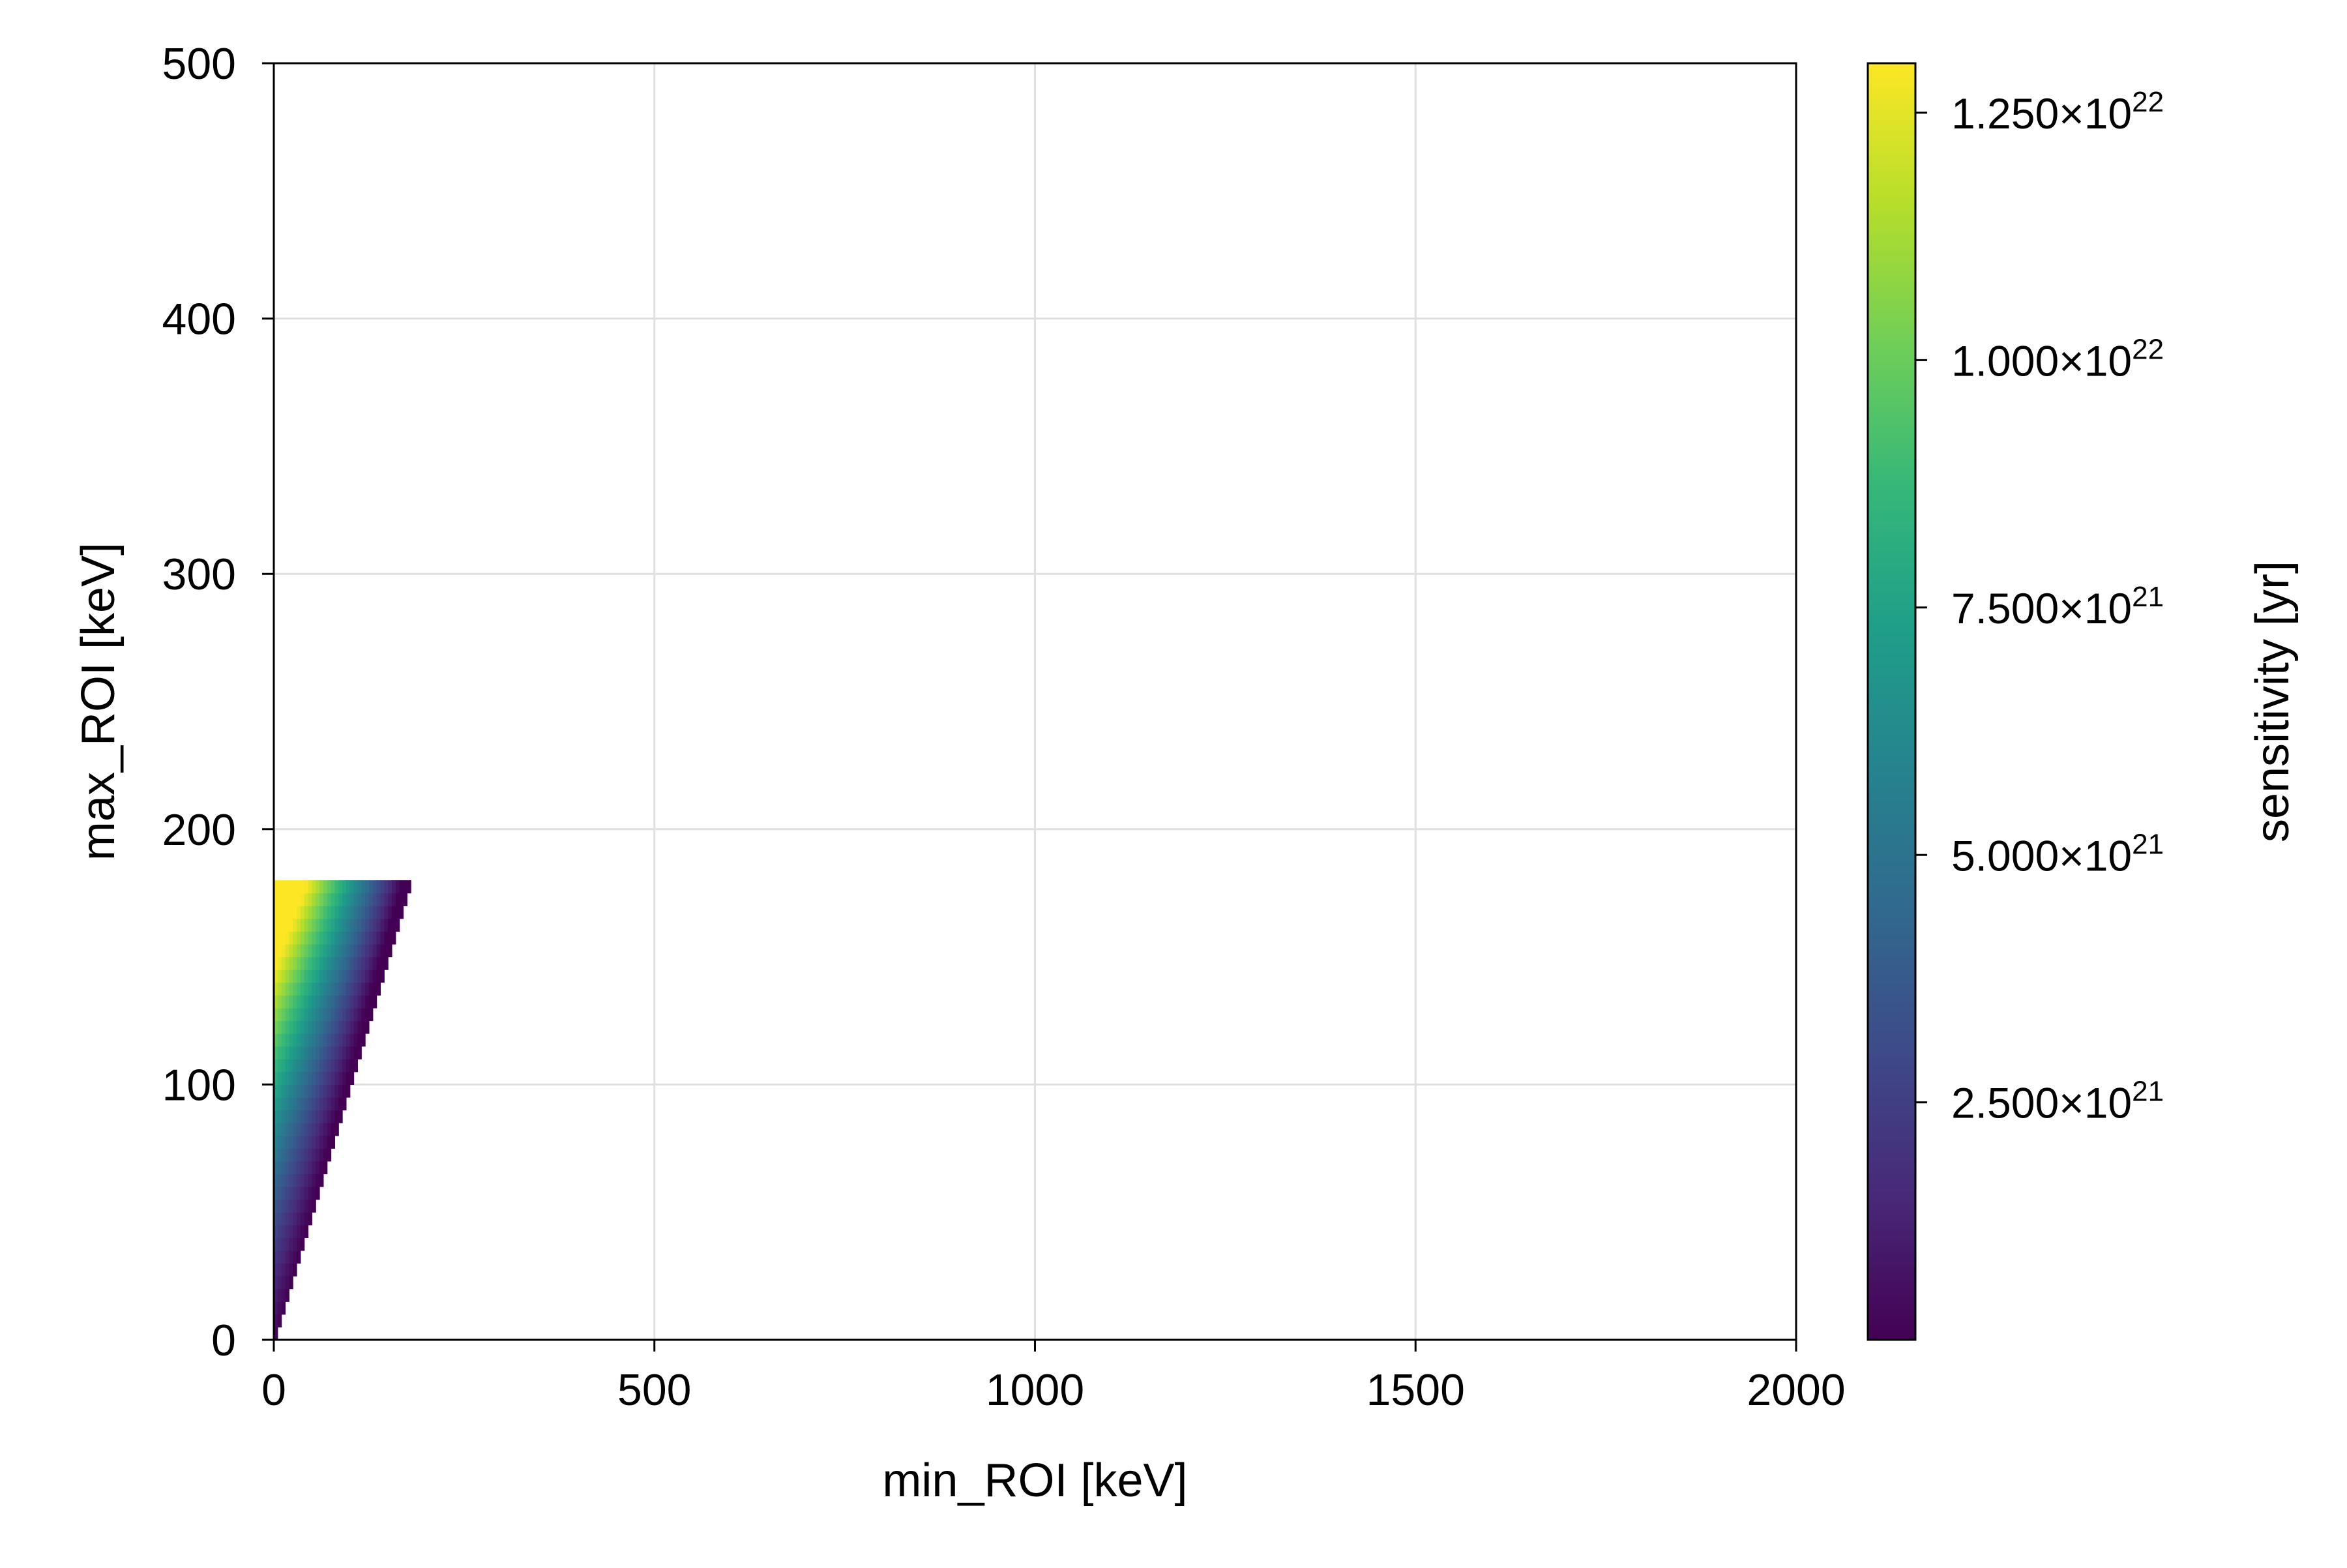 This screenshot has width=2347, height=1568. What do you see at coordinates (342, 1110) in the screenshot?
I see `heatmap-cells` at bounding box center [342, 1110].